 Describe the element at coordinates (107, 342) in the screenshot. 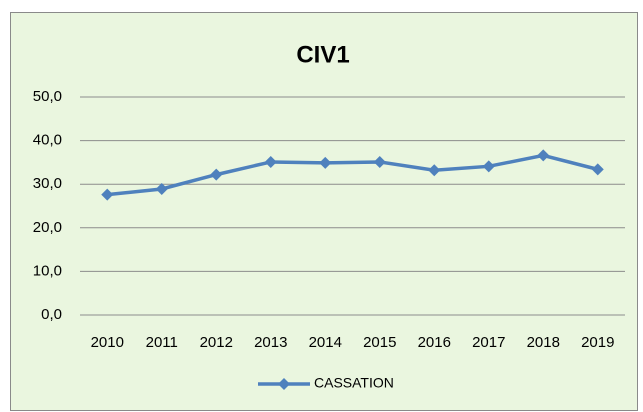

I see `x-tick-label: 2010` at that location.